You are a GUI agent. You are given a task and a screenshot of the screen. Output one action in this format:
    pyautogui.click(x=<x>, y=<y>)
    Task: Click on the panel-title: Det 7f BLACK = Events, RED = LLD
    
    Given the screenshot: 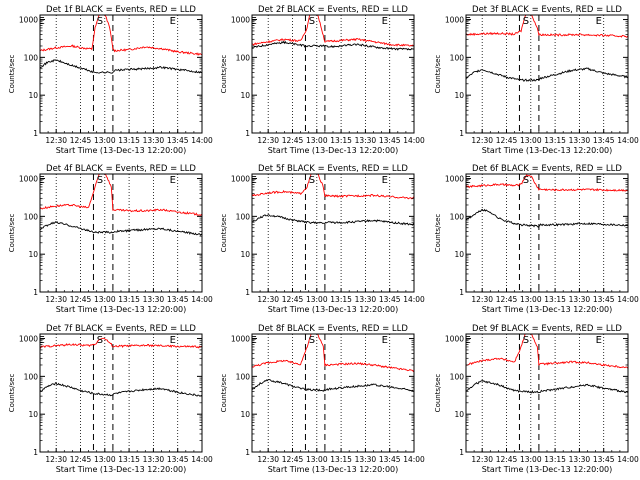 What is the action you would take?
    pyautogui.click(x=121, y=329)
    